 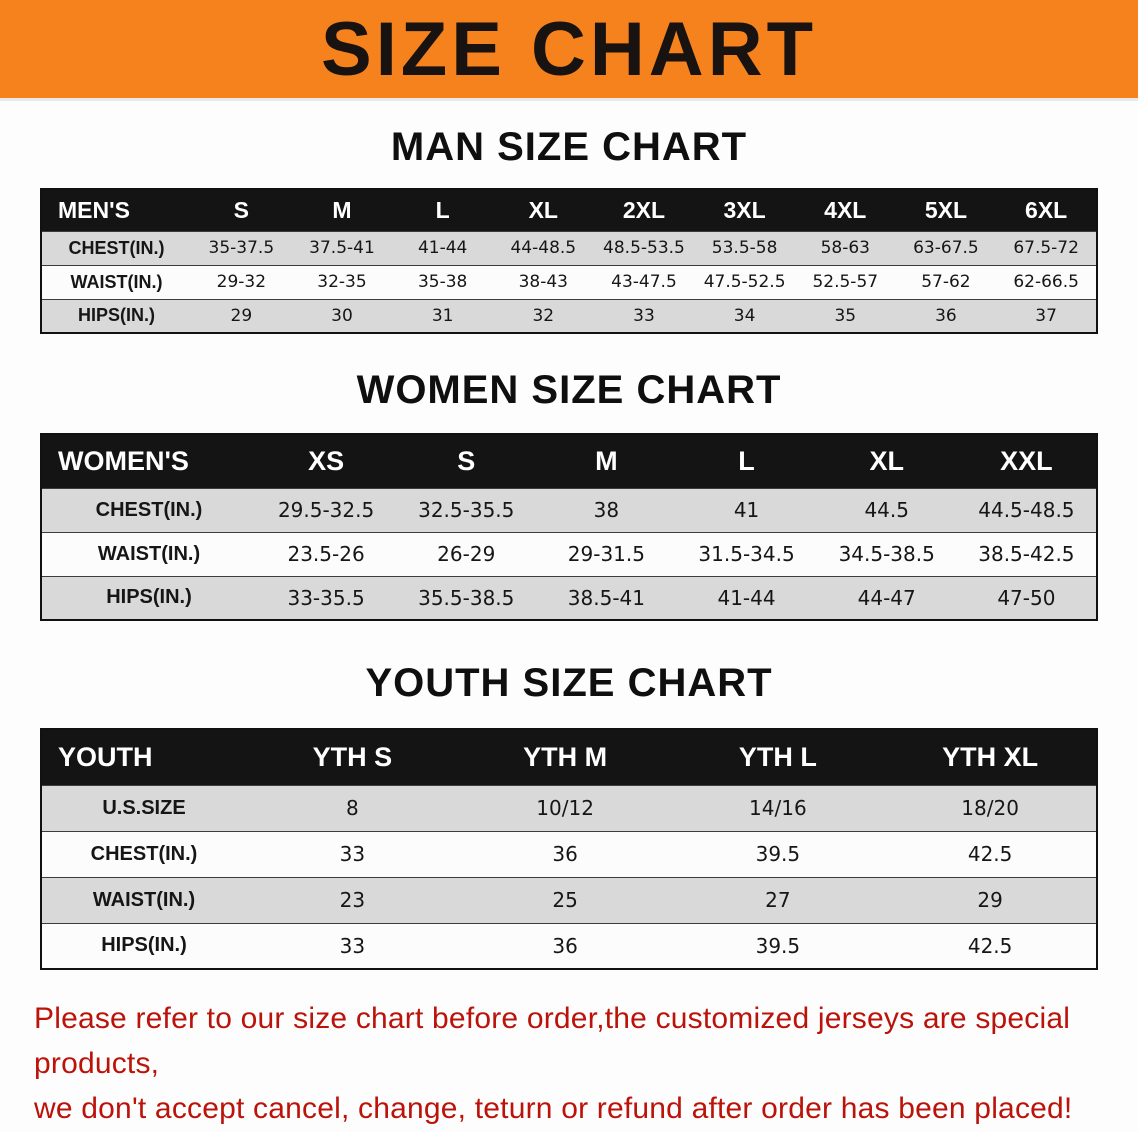 What do you see at coordinates (105, 756) in the screenshot?
I see `youth-table-title: YOUTH` at bounding box center [105, 756].